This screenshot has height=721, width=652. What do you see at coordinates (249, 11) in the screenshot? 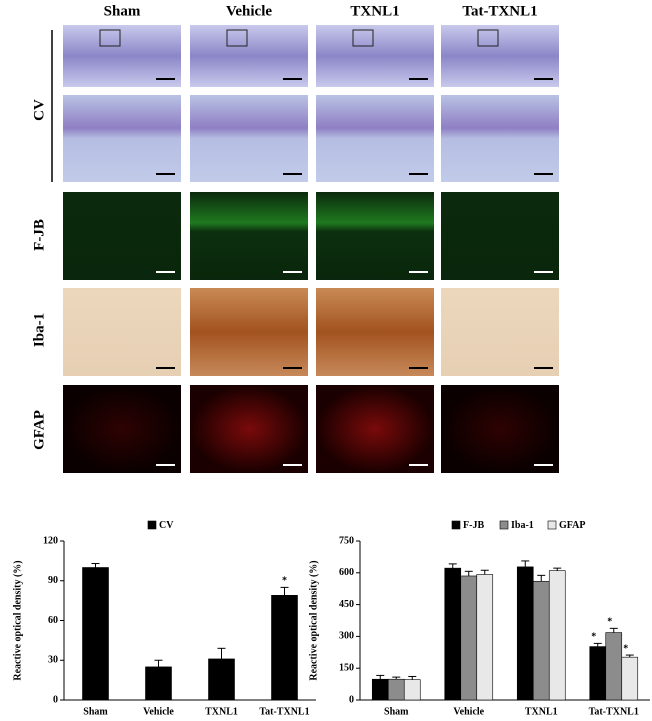
I see `column-header: Vehicle` at bounding box center [249, 11].